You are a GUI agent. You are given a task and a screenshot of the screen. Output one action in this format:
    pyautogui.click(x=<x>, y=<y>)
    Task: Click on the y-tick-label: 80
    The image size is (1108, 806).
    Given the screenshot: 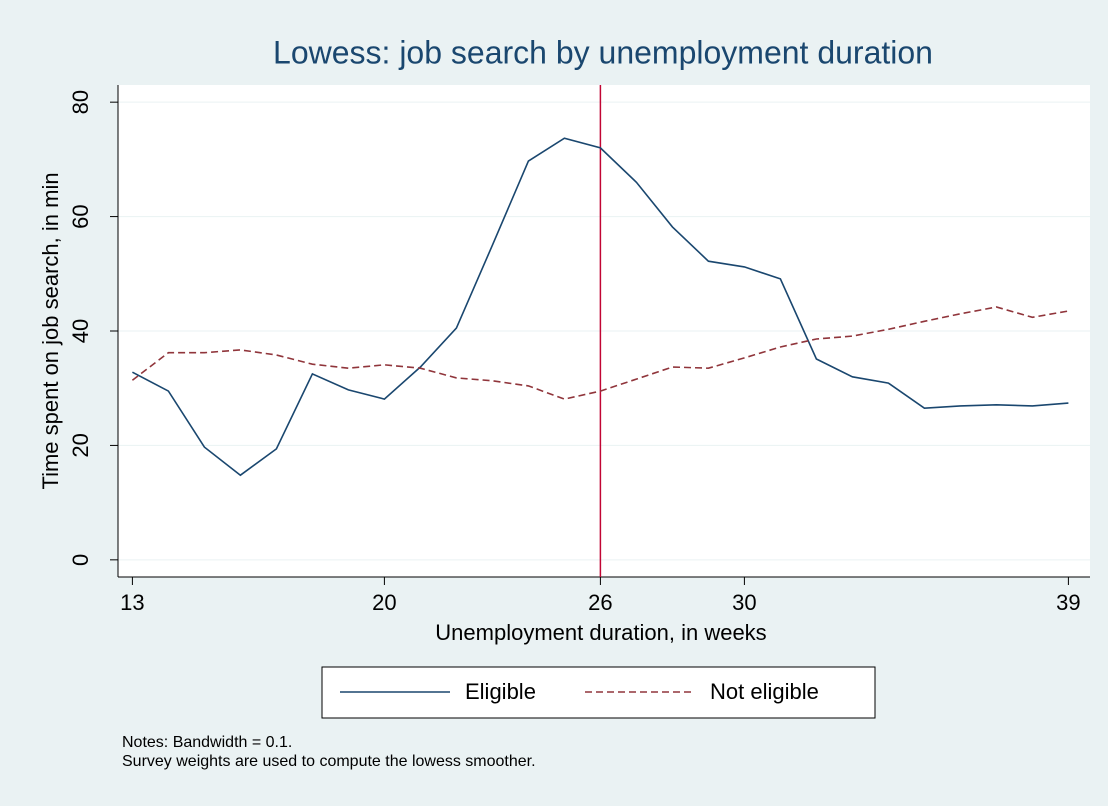 What is the action you would take?
    pyautogui.click(x=80, y=102)
    